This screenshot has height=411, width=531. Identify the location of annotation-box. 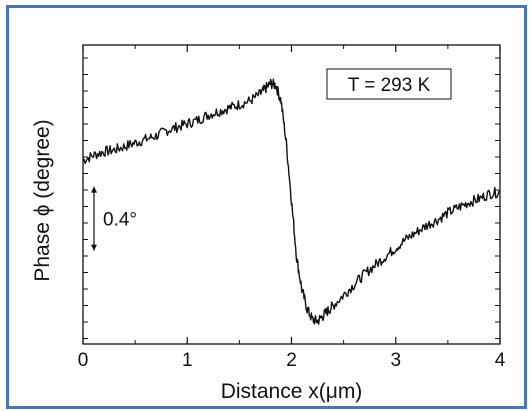
(389, 84).